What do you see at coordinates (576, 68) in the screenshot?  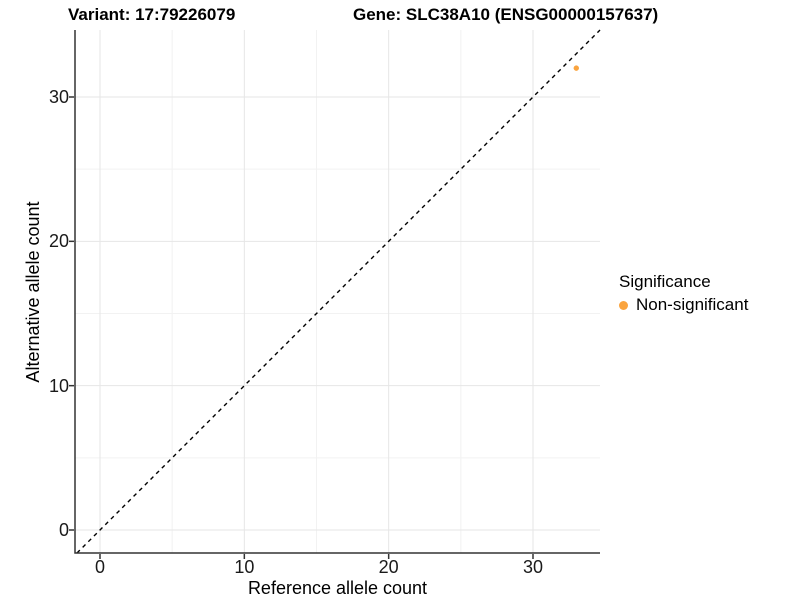 I see `data-point` at bounding box center [576, 68].